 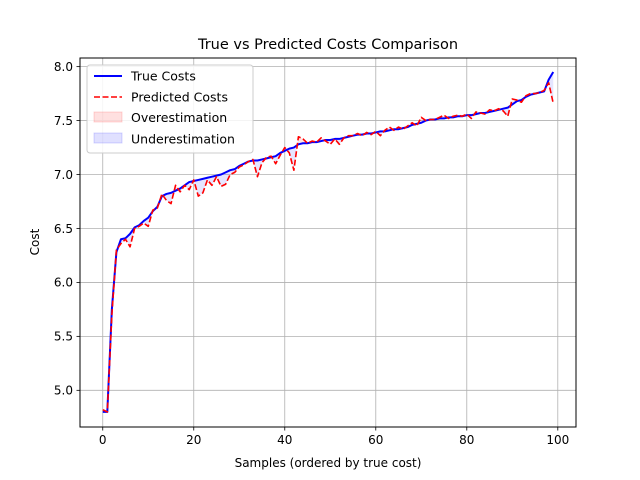 What do you see at coordinates (179, 117) in the screenshot?
I see `legend-overestimation-label: Overestimation` at bounding box center [179, 117].